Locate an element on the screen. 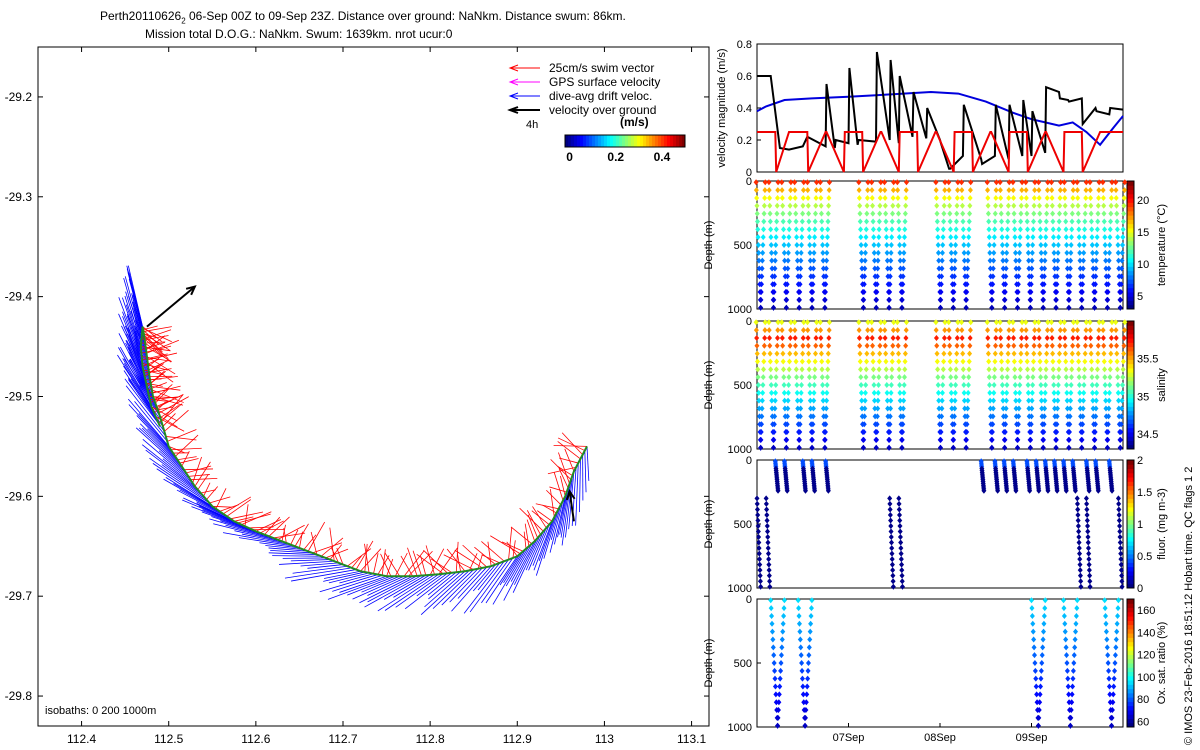 Image resolution: width=1200 pixels, height=750 pixels. legend-label-swim: 25cm/s swim vector is located at coordinates (601, 68).